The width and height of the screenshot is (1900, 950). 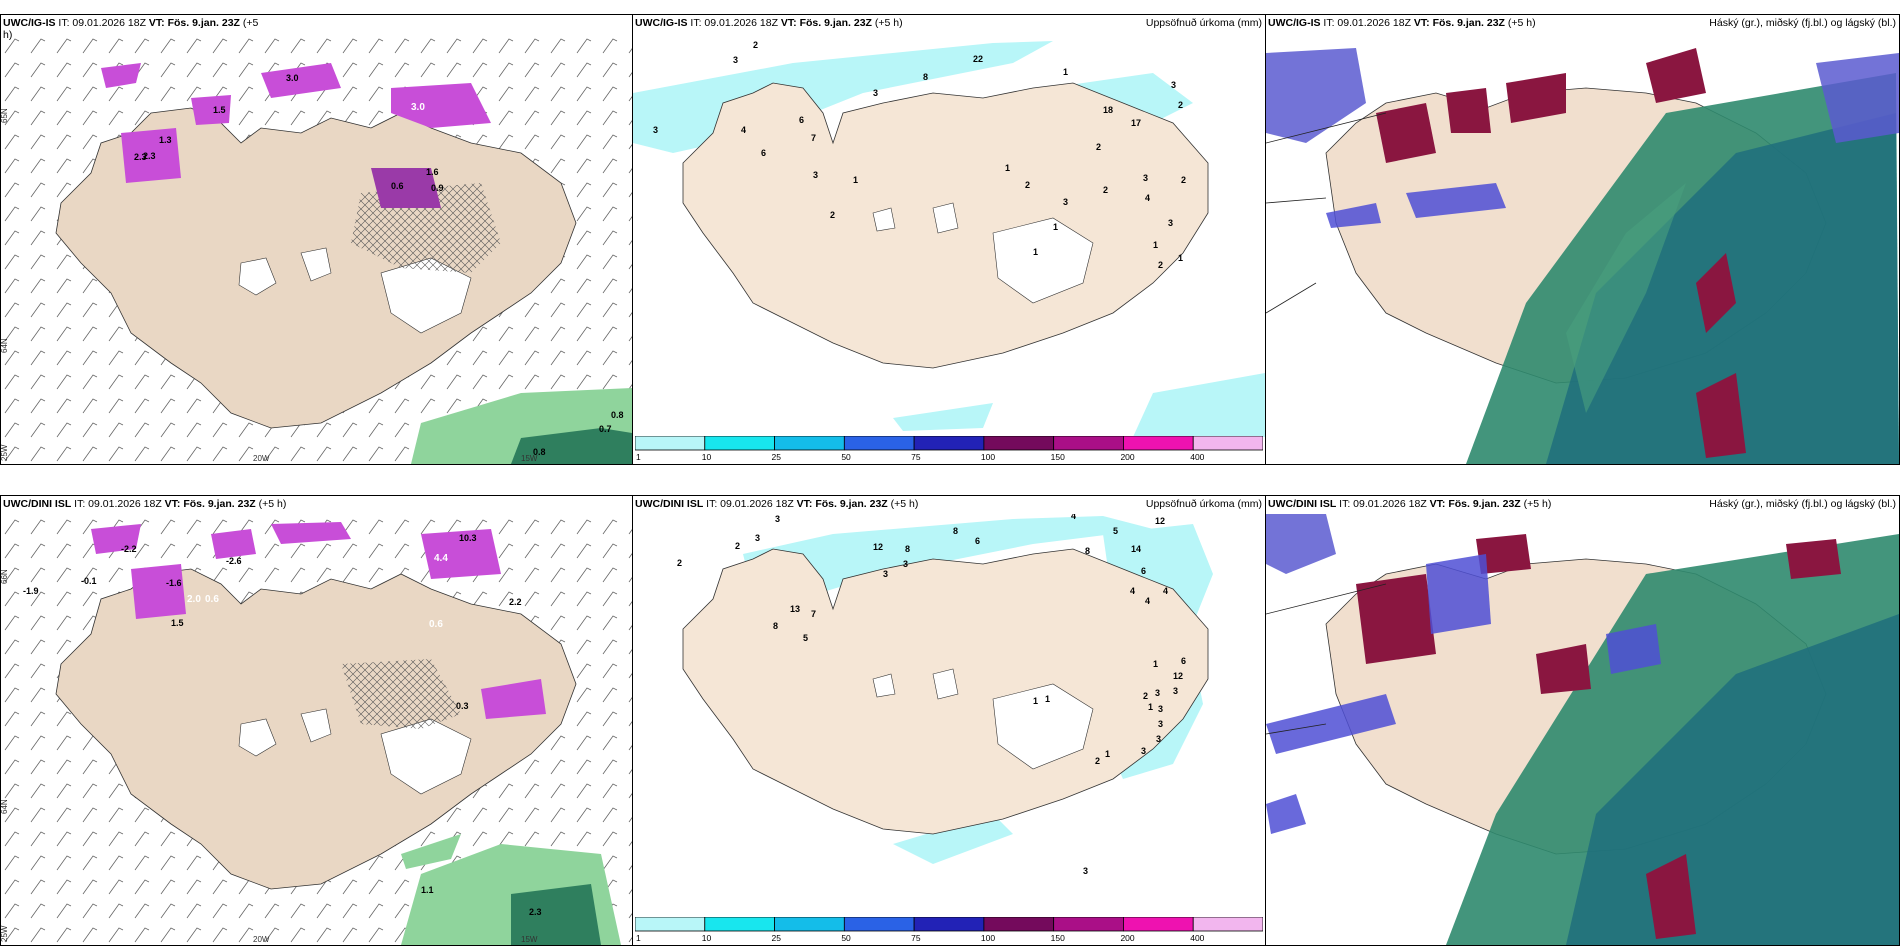 I want to click on lon-label: 15W, so click(x=529, y=458).